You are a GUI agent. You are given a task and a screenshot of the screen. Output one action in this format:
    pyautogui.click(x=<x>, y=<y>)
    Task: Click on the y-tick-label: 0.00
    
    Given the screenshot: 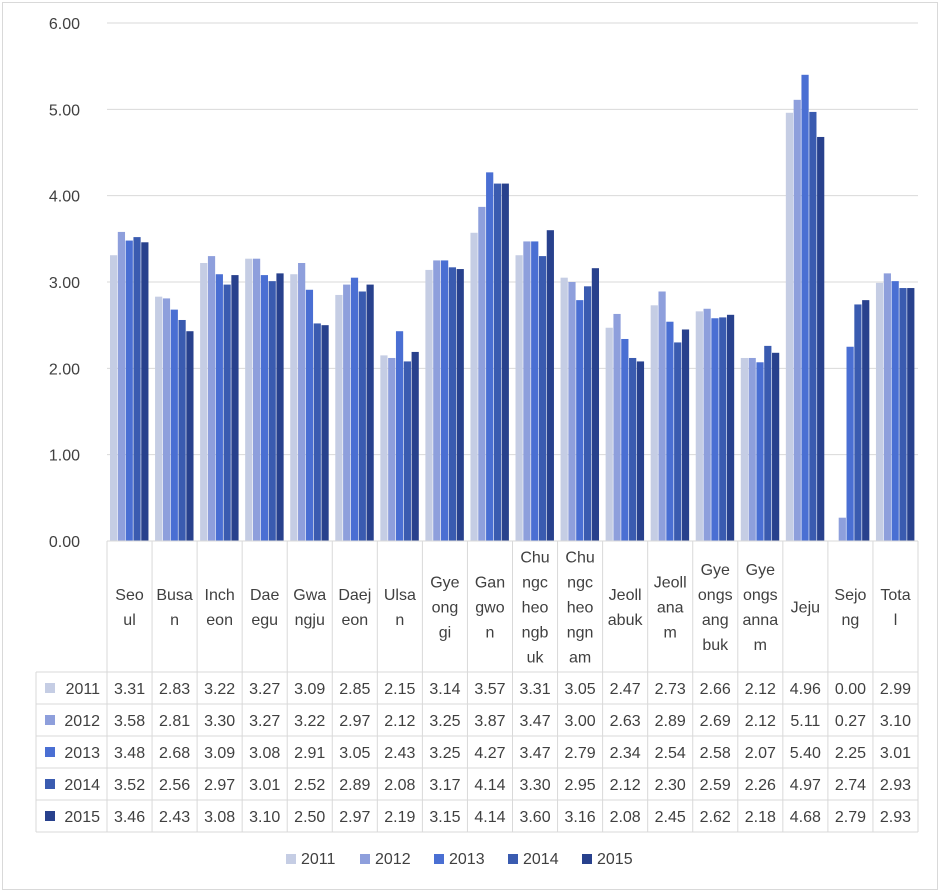 What is the action you would take?
    pyautogui.click(x=64, y=542)
    